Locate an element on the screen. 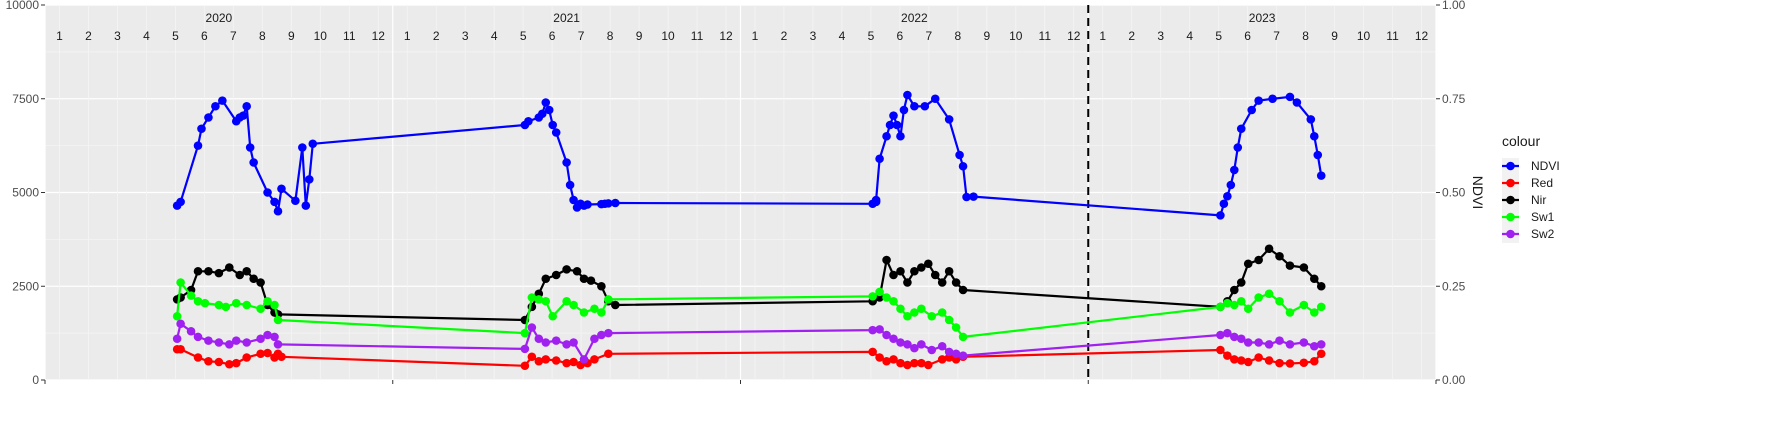 Image resolution: width=1773 pixels, height=442 pixels. y-axis-left: 0 2500 5000 7500 10000 is located at coordinates (25, 193).